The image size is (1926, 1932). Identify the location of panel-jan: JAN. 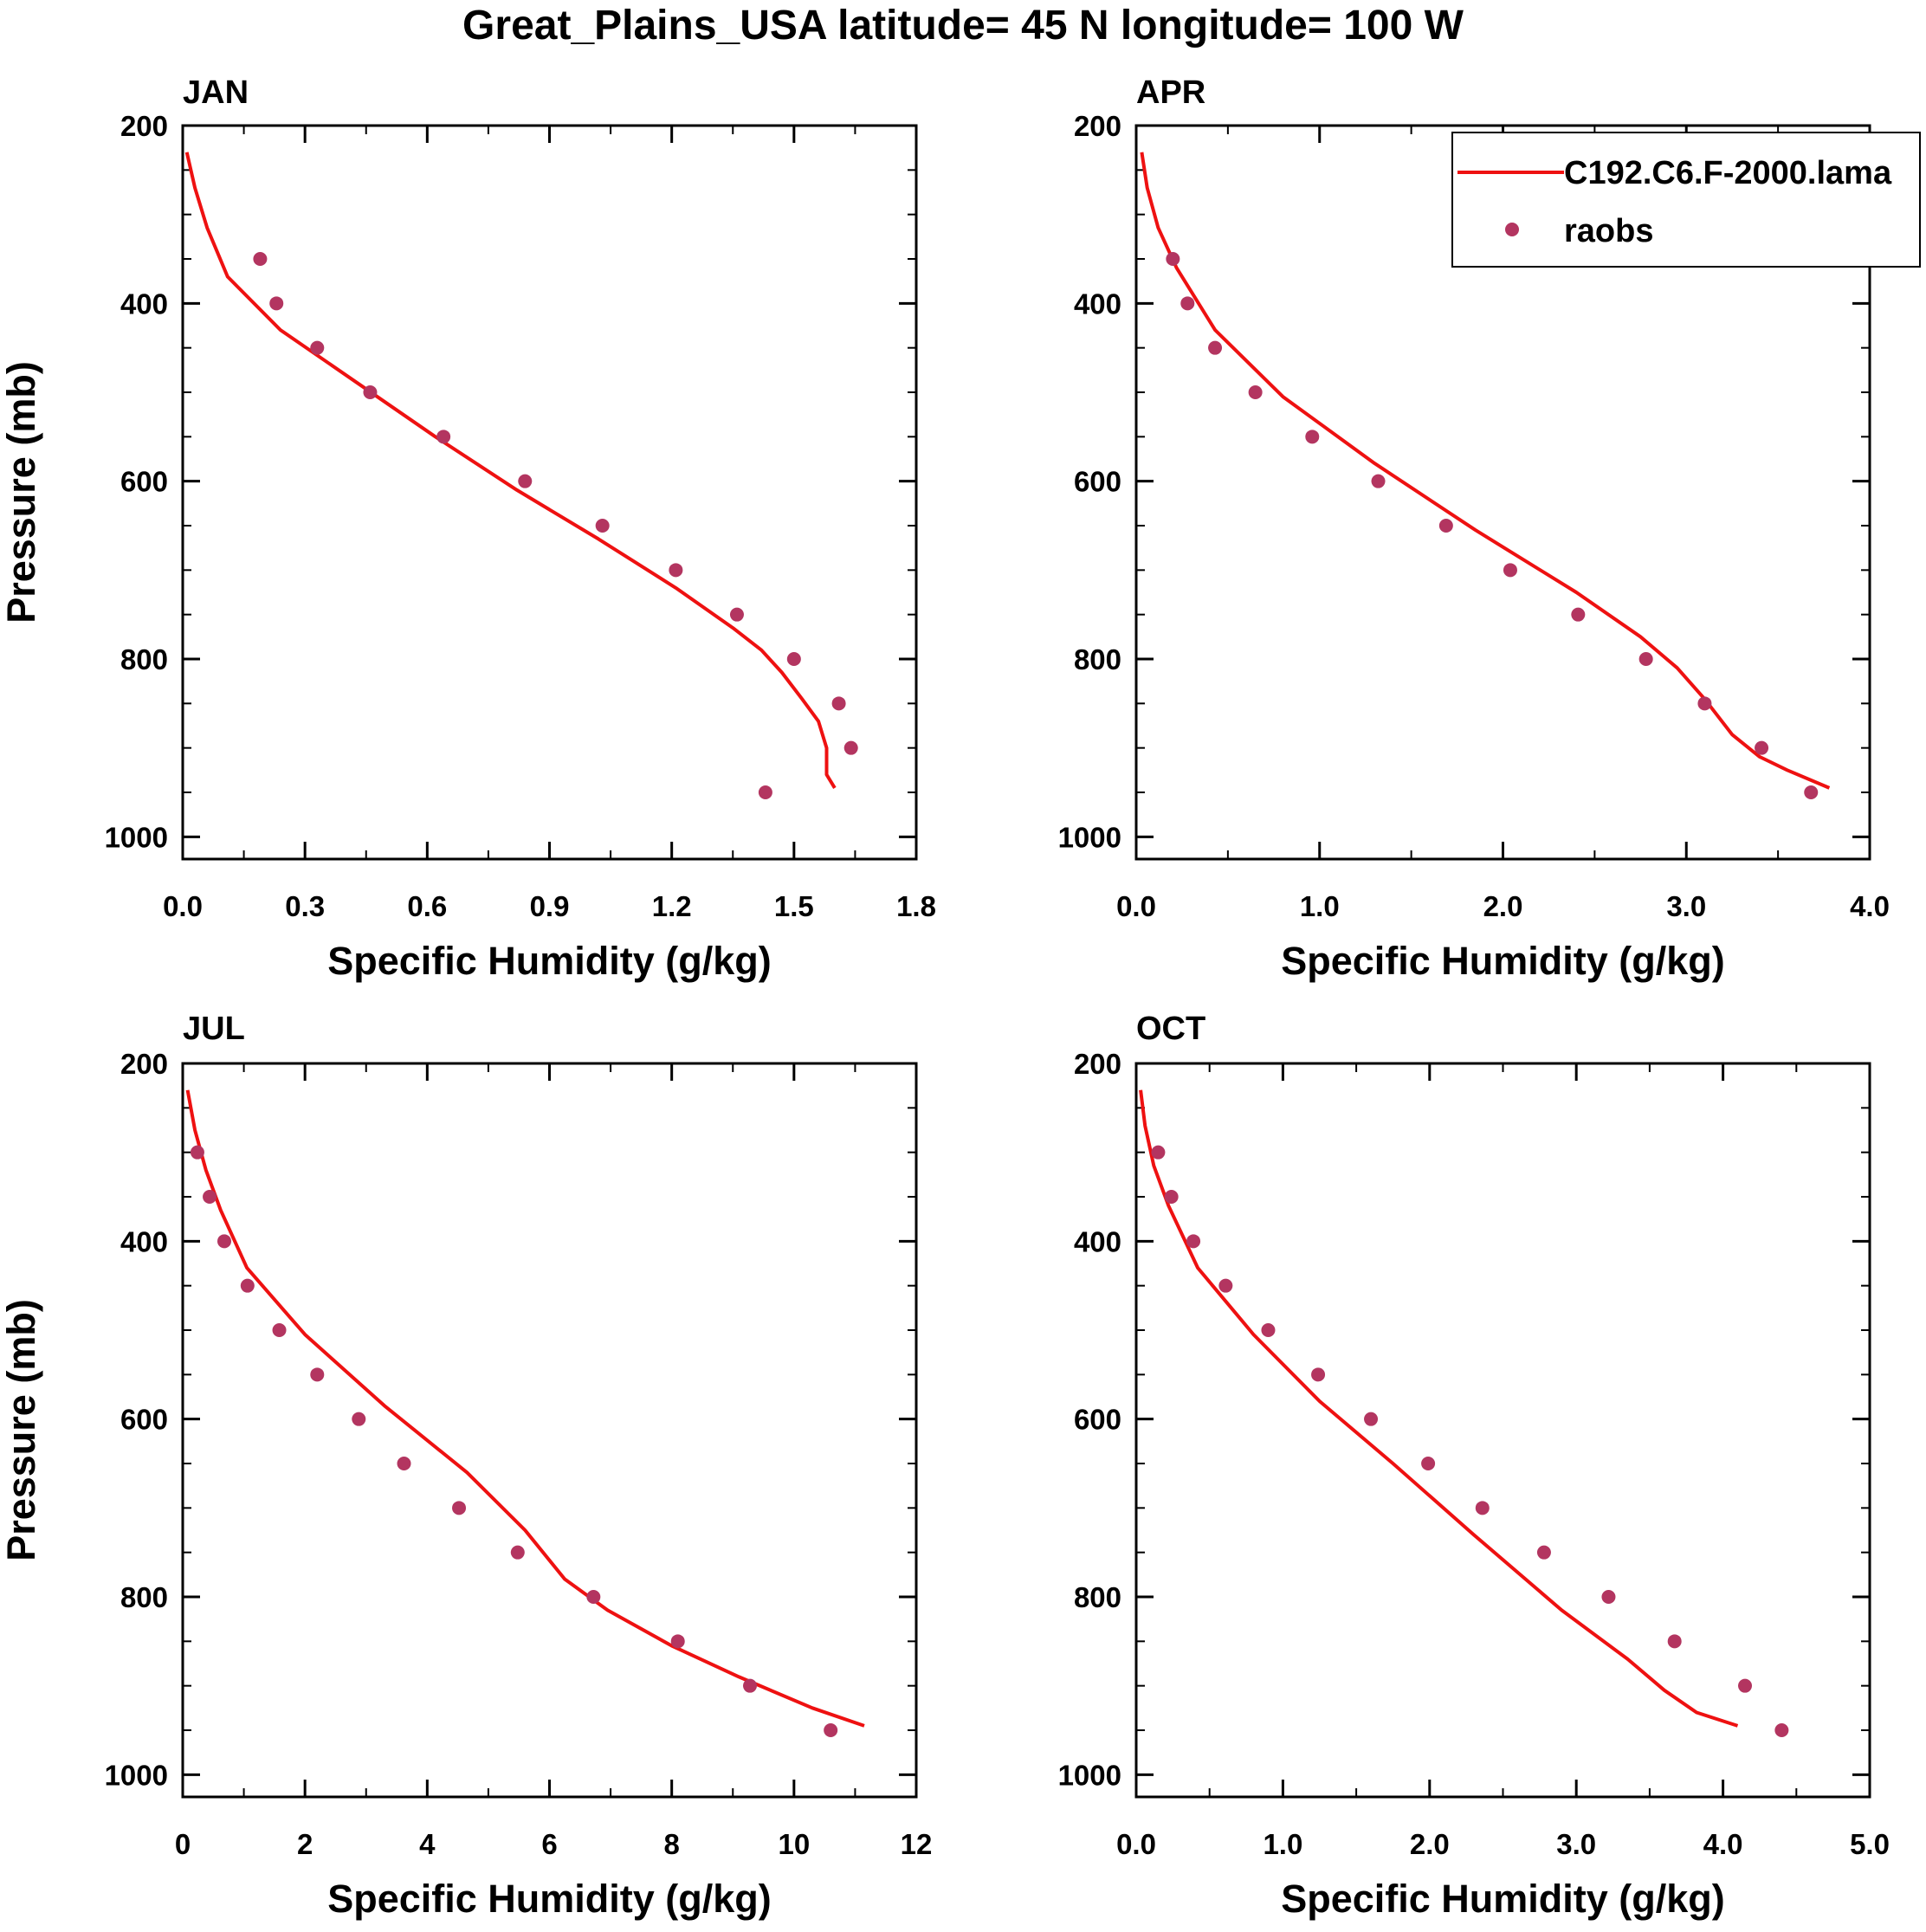
(216, 92).